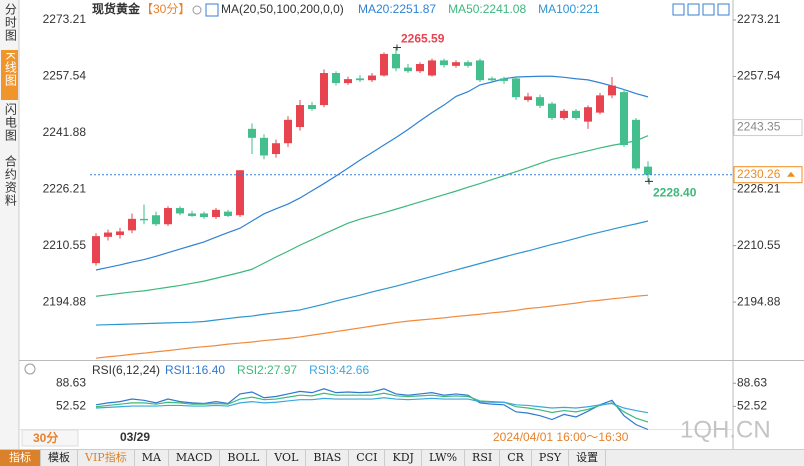  I want to click on bottom-tab: BIAS, so click(328, 458).